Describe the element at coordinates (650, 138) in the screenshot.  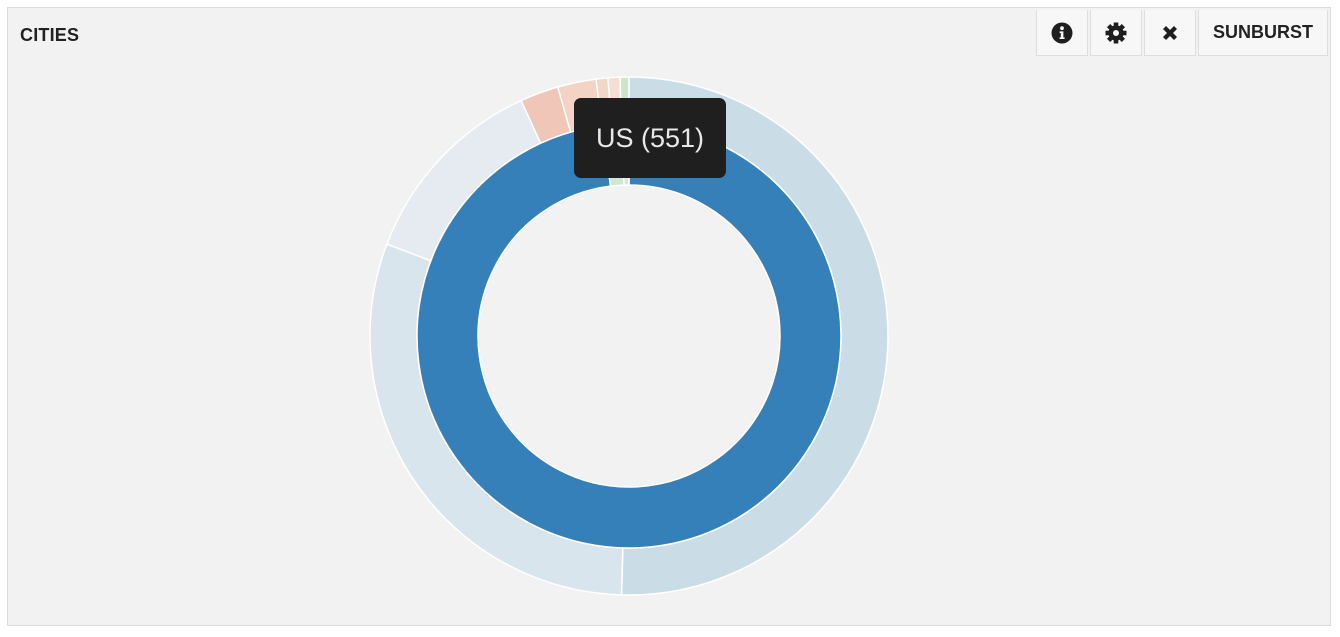
I see `chart-tooltip: US (551)` at that location.